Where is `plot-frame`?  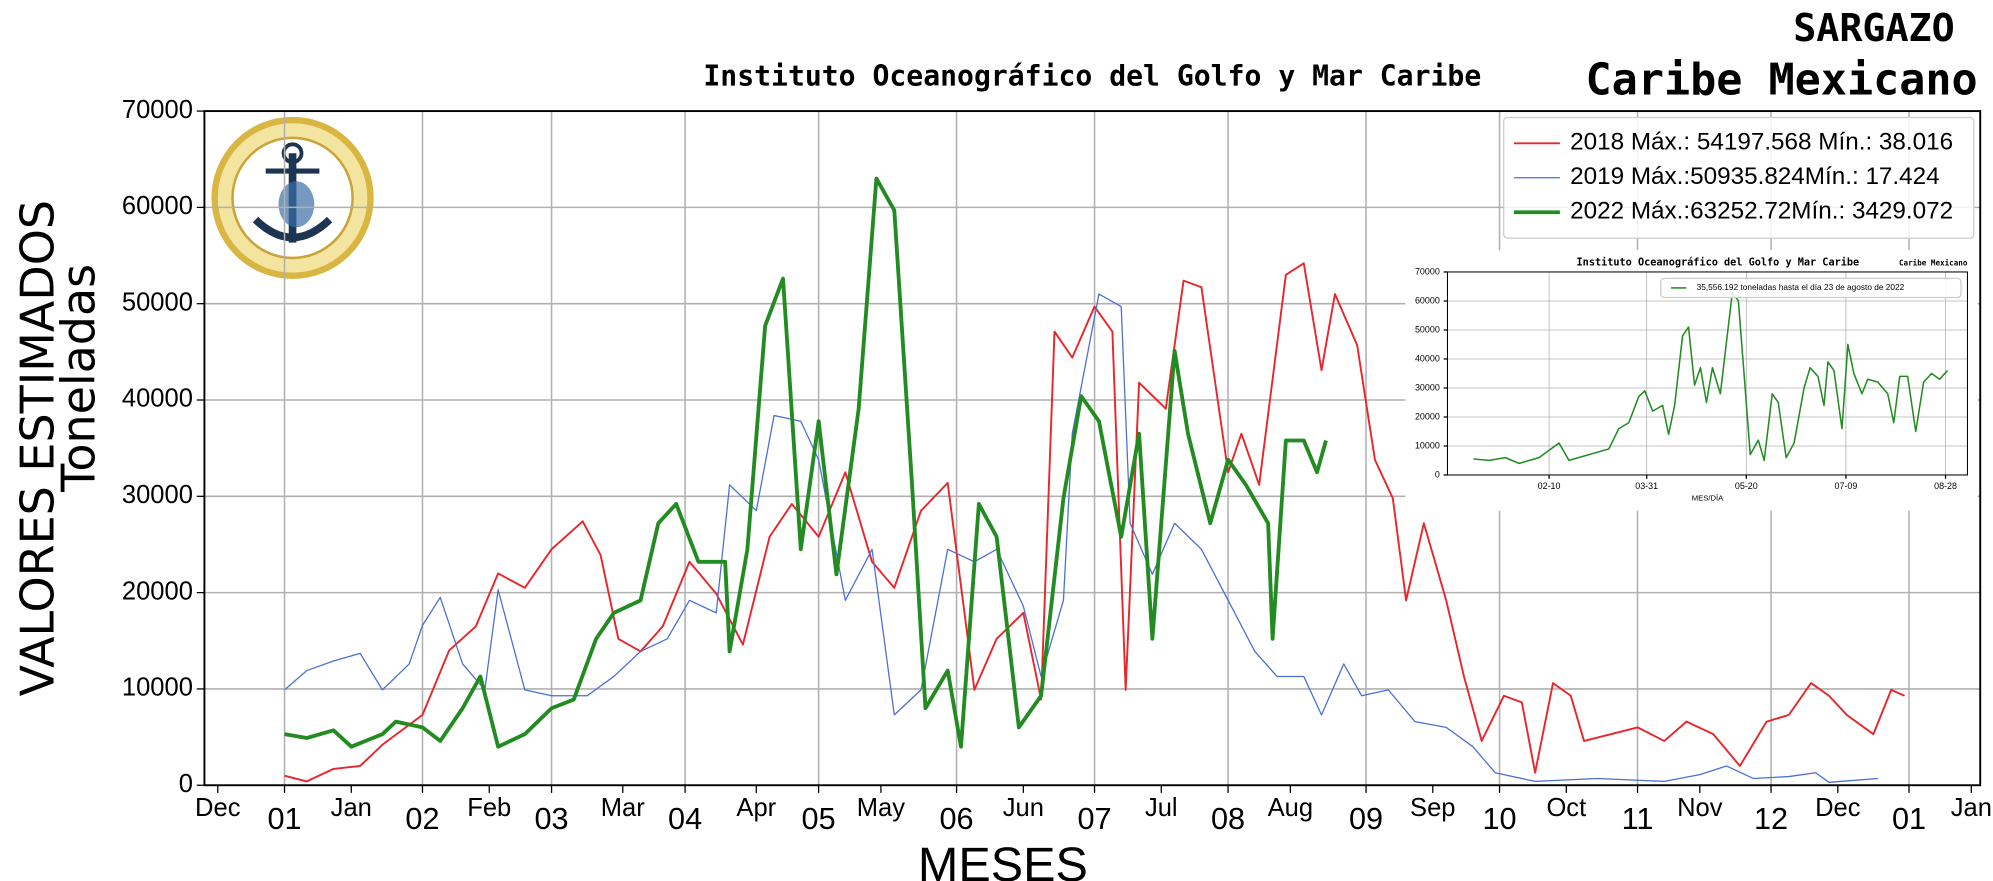 plot-frame is located at coordinates (1707, 373).